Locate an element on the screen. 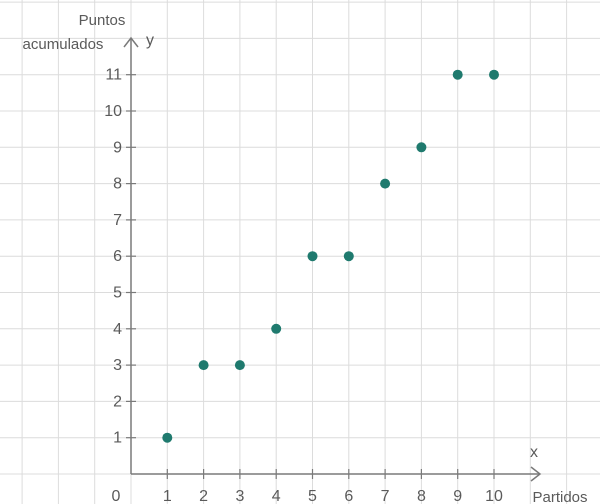  x-tick-label: 2 is located at coordinates (203, 496).